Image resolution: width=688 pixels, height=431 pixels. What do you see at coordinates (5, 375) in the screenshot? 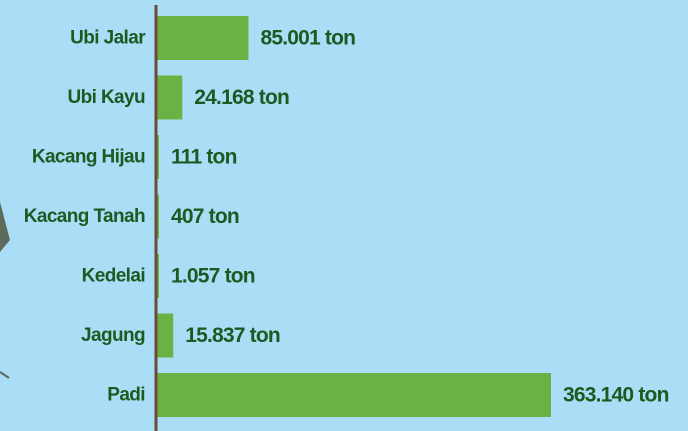
I see `decorative-arrow-line` at bounding box center [5, 375].